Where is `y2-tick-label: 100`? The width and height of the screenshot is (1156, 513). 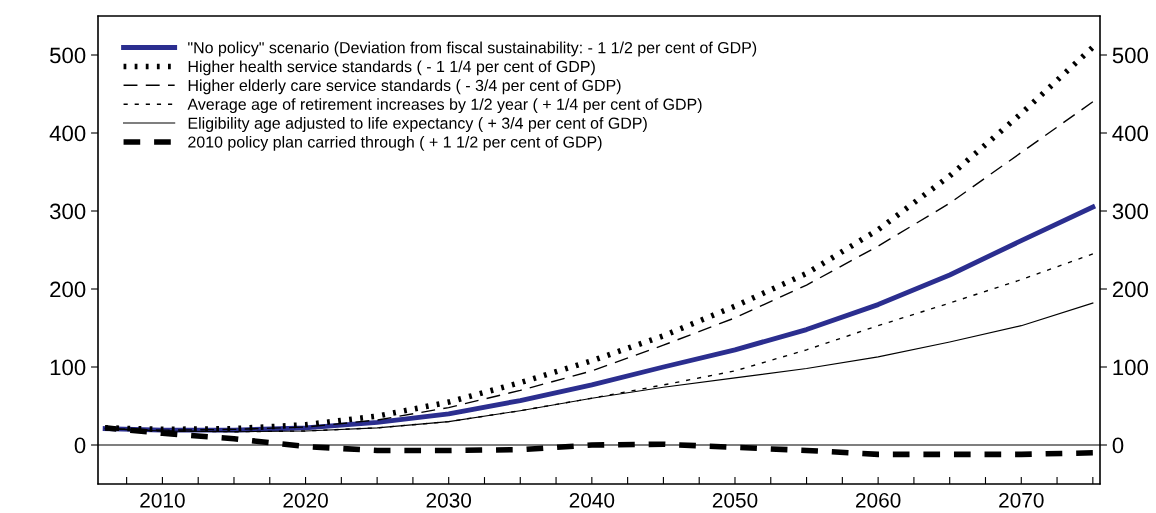 y2-tick-label: 100 is located at coordinates (1131, 367).